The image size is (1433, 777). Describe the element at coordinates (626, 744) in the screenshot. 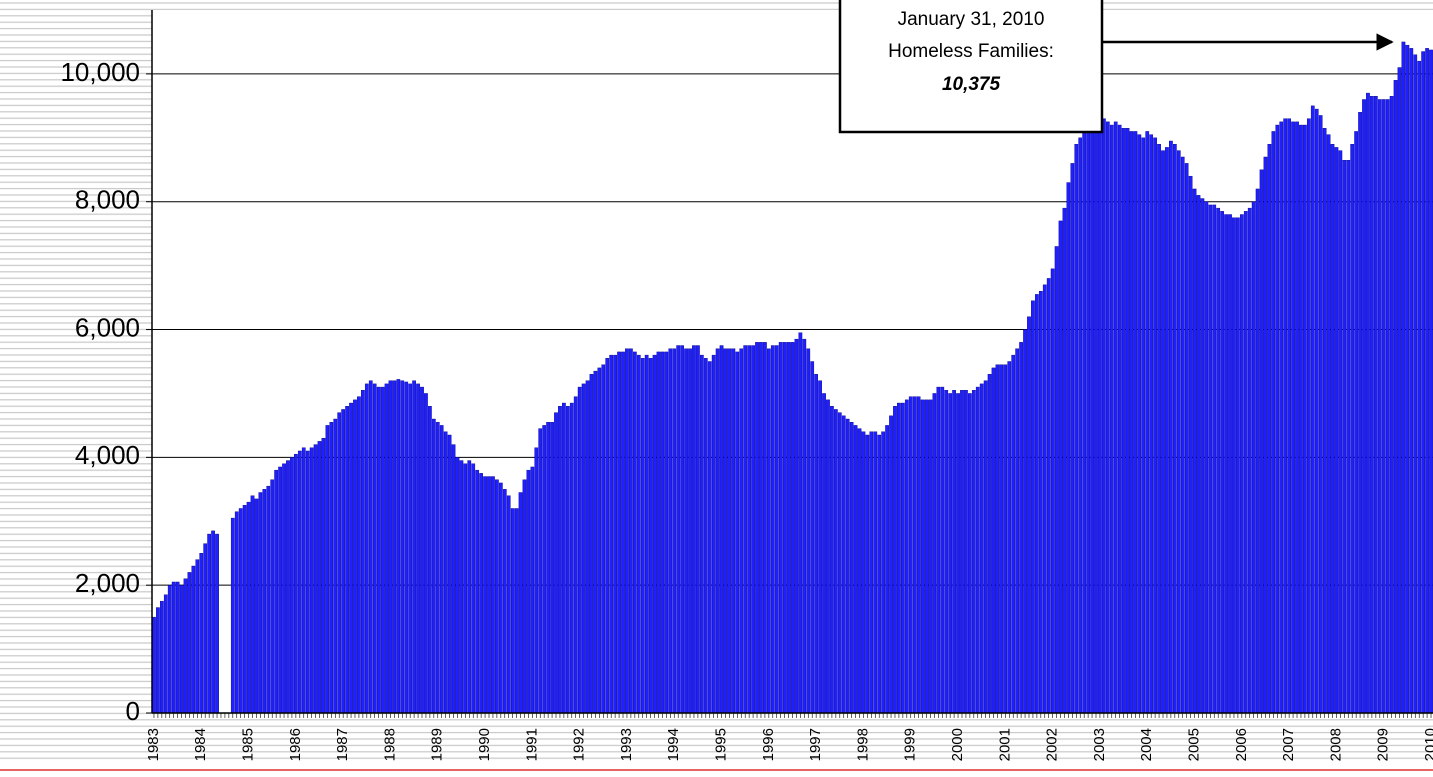

I see `x-tick-label: 1993` at that location.